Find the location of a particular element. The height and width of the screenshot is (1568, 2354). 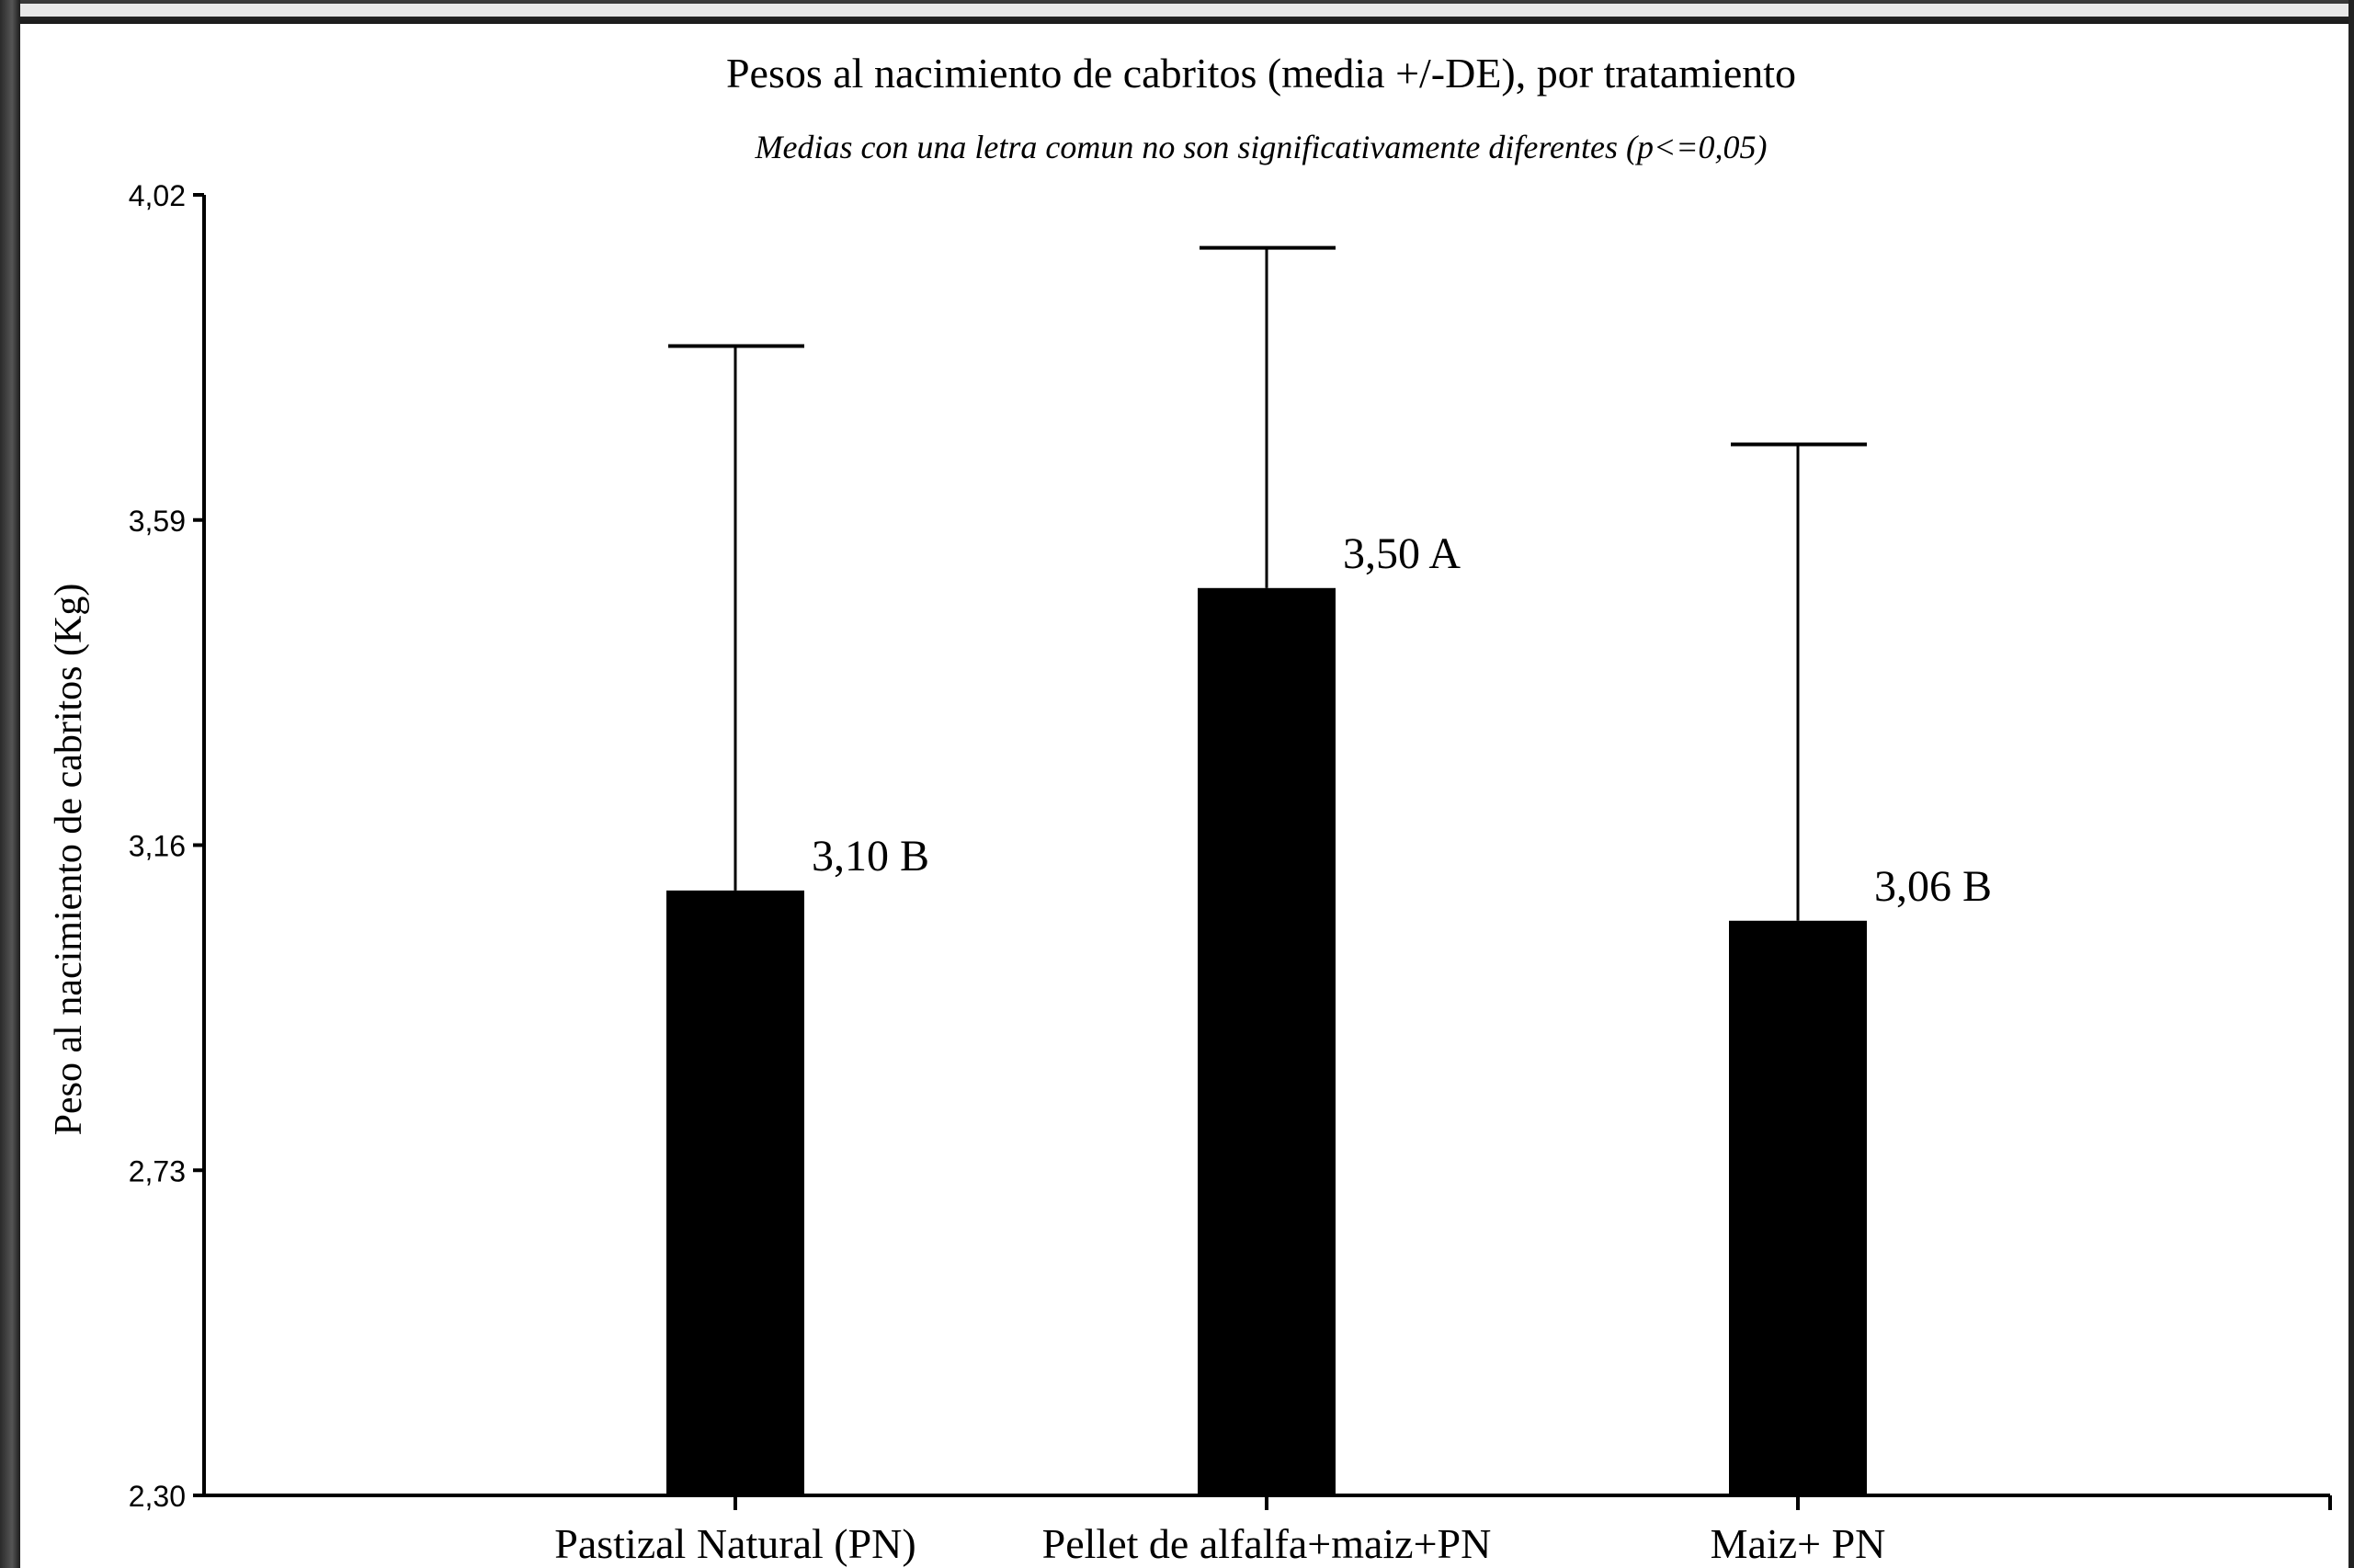

data-label: 3,50 A is located at coordinates (1402, 553).